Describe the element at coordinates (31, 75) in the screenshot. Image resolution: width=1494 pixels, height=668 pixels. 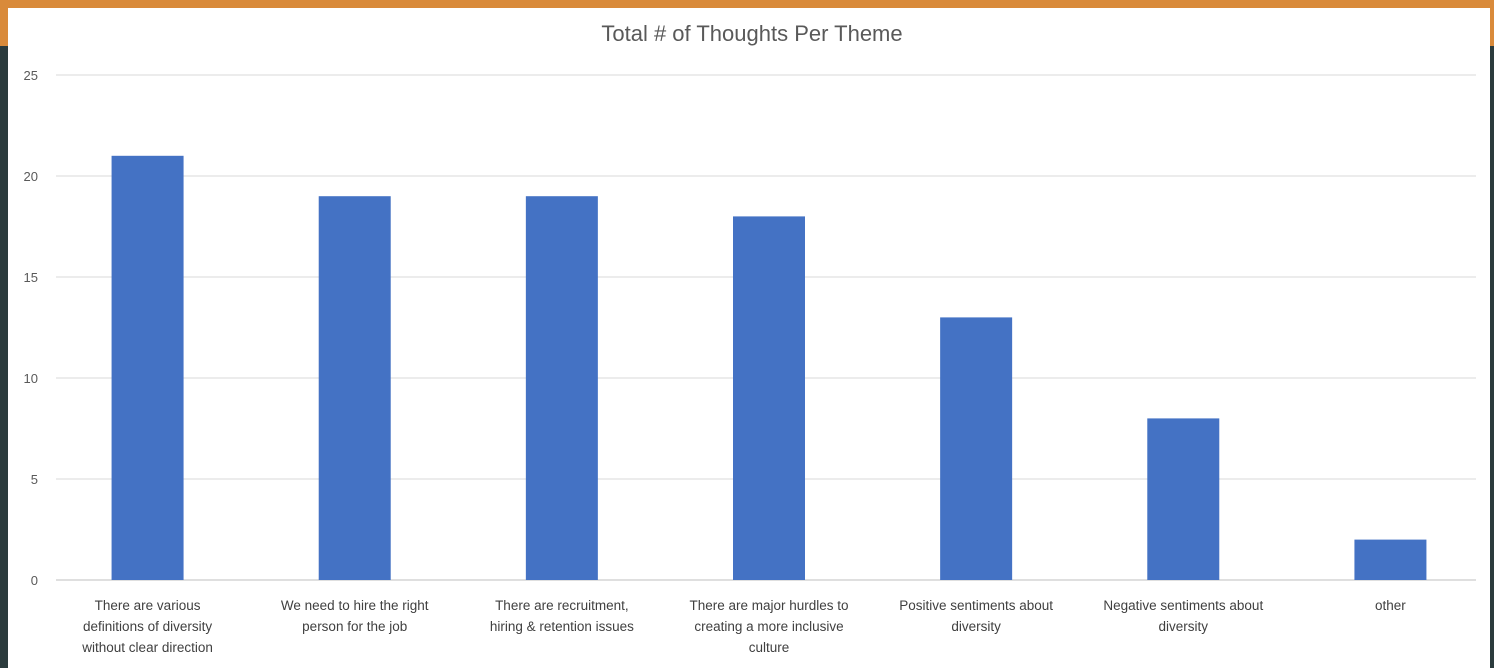
I see `y-tick-label: 25` at that location.